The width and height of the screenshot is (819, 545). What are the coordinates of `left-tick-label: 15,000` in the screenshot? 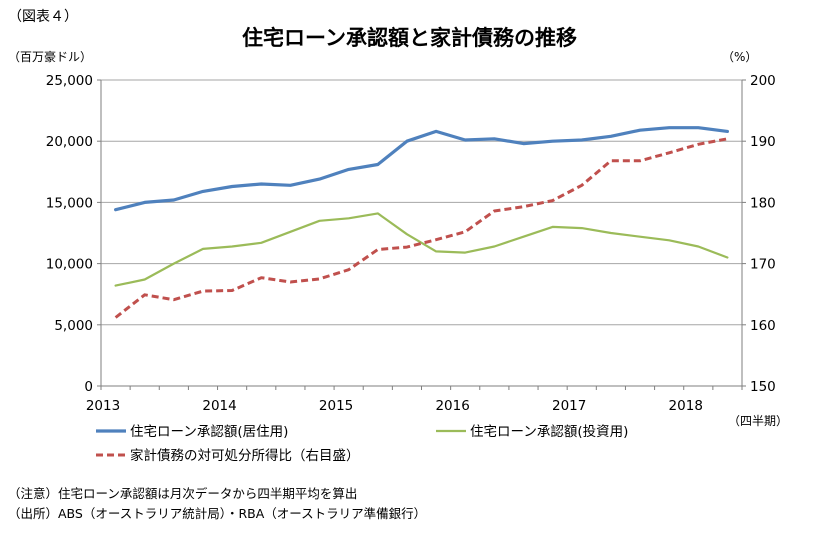 It's located at (69, 203).